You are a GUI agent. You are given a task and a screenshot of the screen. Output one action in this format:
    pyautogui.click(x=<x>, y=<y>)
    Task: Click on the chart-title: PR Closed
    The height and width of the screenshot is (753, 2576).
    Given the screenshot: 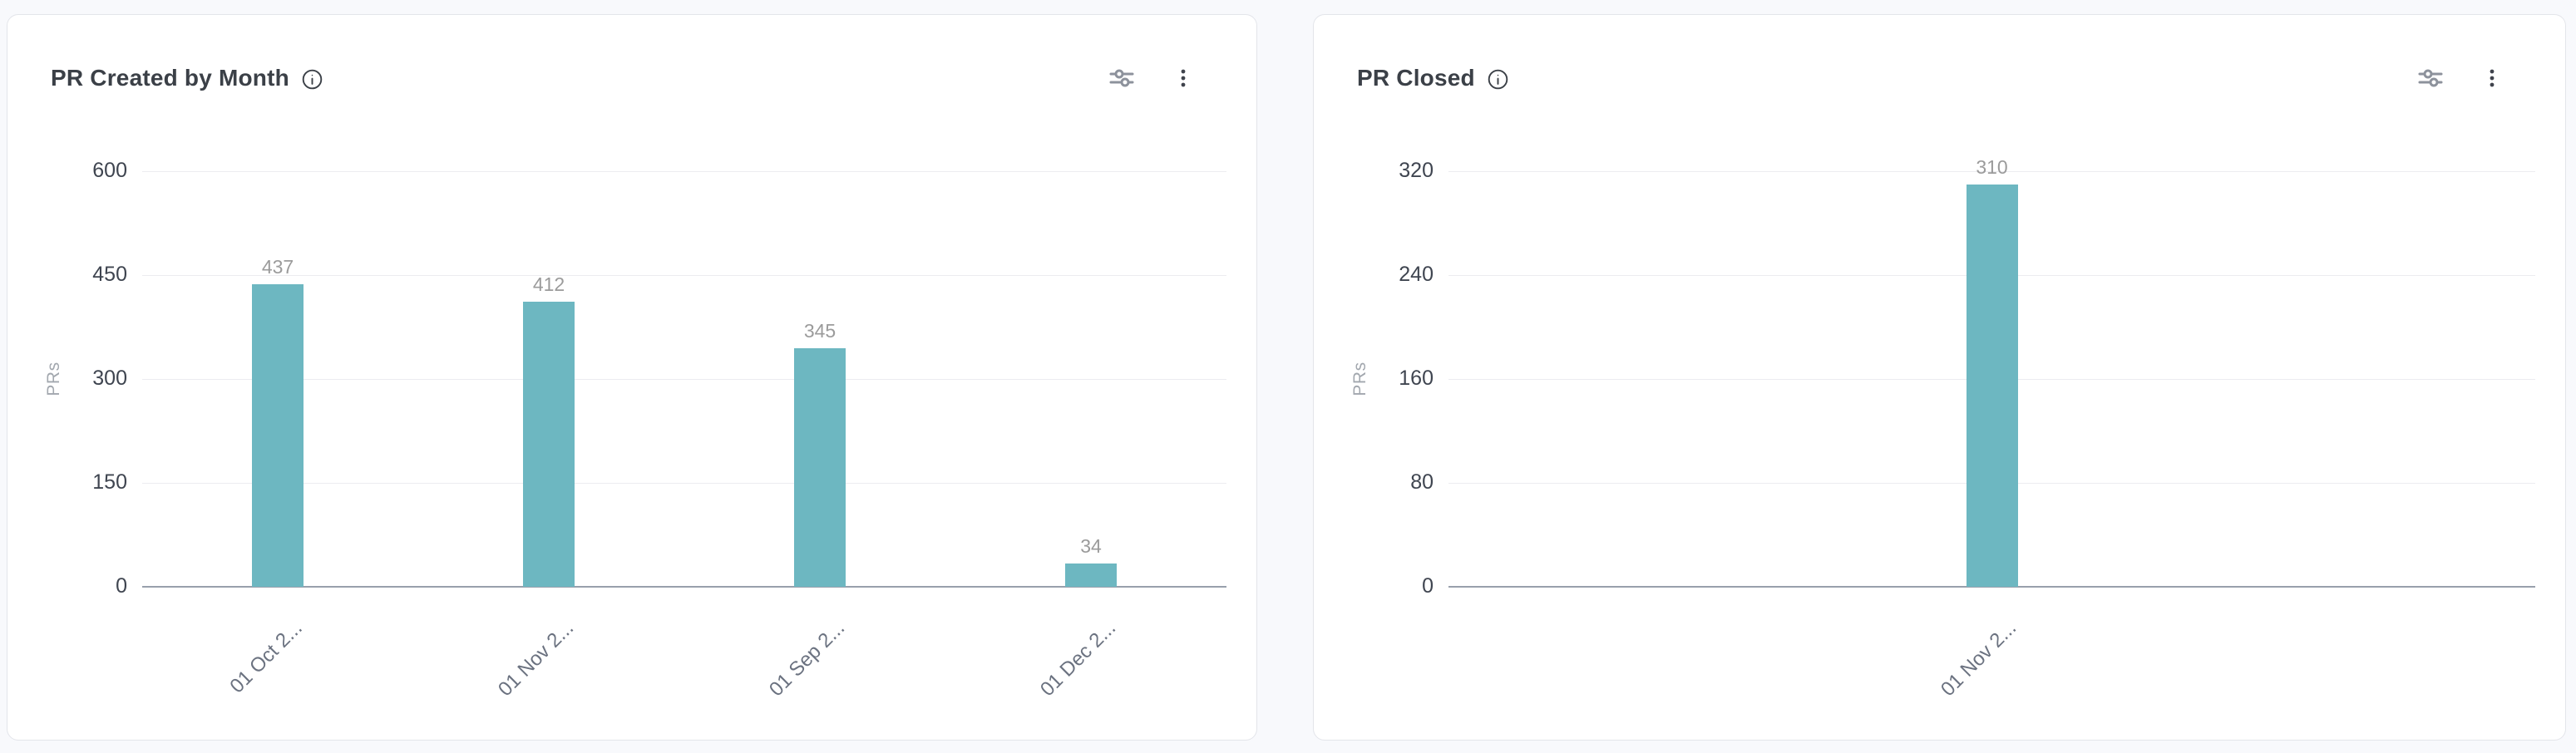 What is the action you would take?
    pyautogui.click(x=1416, y=78)
    